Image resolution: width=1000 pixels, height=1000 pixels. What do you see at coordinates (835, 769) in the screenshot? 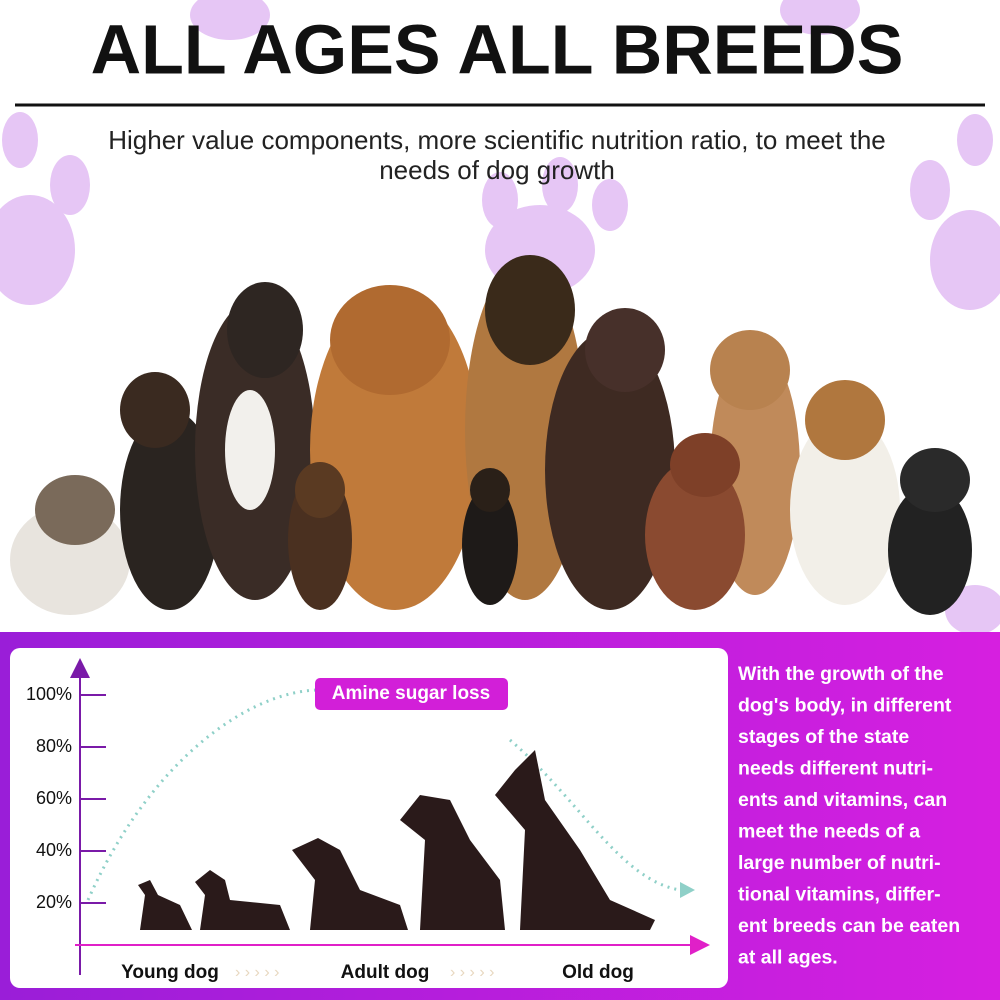
I see `side-text: needs different nutri-` at bounding box center [835, 769].